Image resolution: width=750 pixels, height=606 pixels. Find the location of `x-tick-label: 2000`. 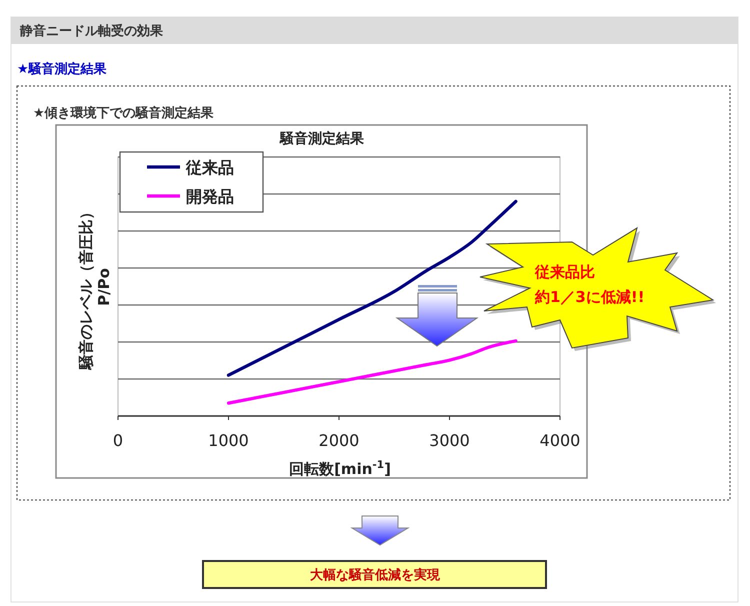

x-tick-label: 2000 is located at coordinates (339, 440).